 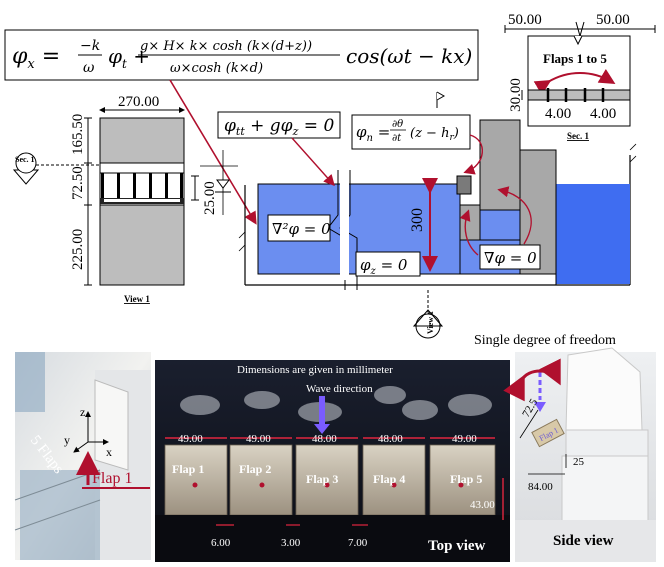 I want to click on flap-label-0: Flap 1, so click(x=188, y=469).